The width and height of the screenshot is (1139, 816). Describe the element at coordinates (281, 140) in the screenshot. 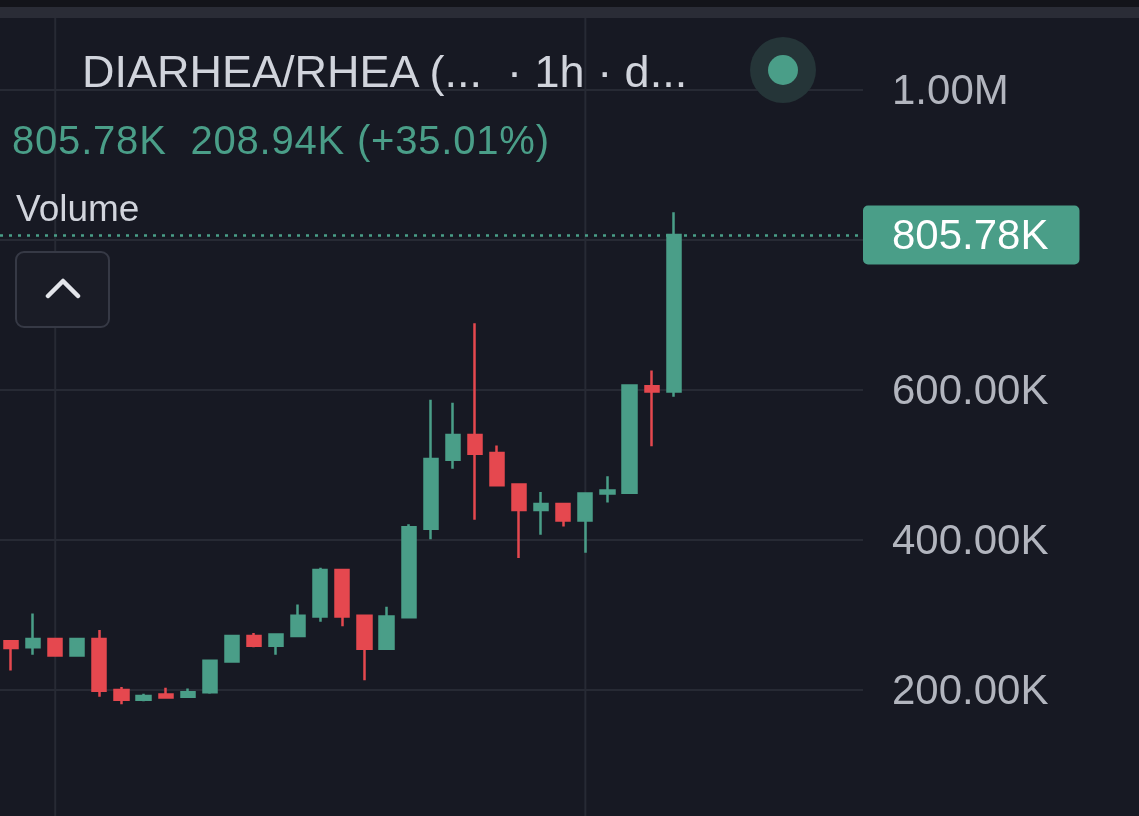

I see `text: 805.78K 208.94K (+35.01%)` at that location.